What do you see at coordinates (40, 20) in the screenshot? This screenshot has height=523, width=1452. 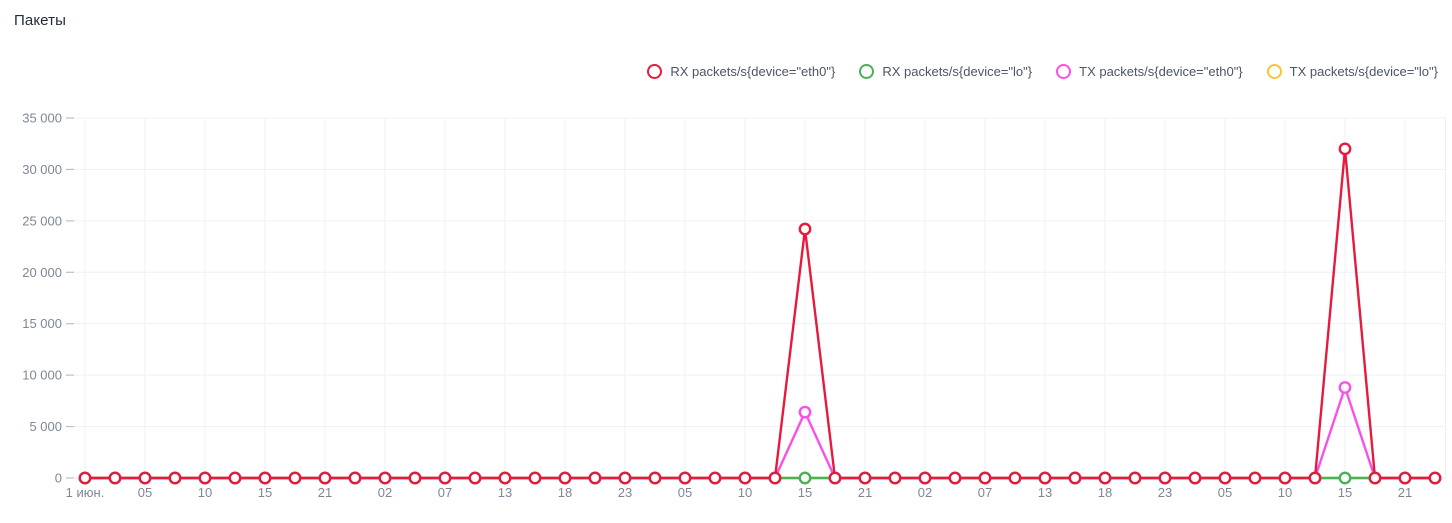 I see `panel-title: Пакеты` at bounding box center [40, 20].